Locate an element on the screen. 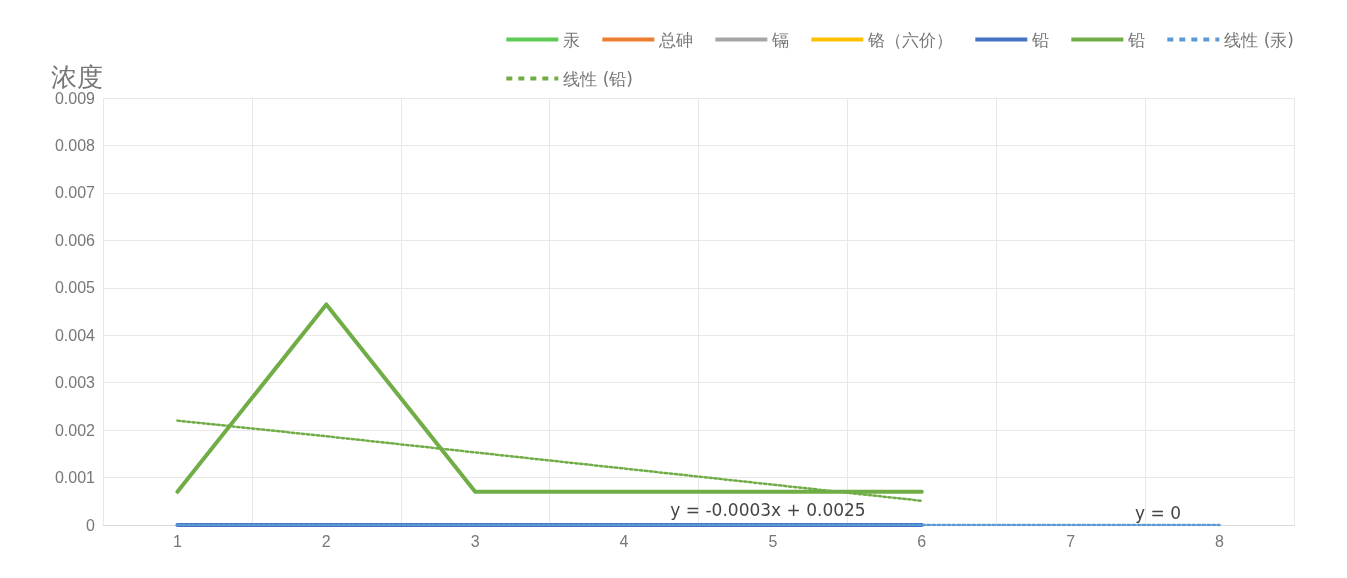 This screenshot has height=578, width=1347. y-tick-label: 0.005 is located at coordinates (75, 288).